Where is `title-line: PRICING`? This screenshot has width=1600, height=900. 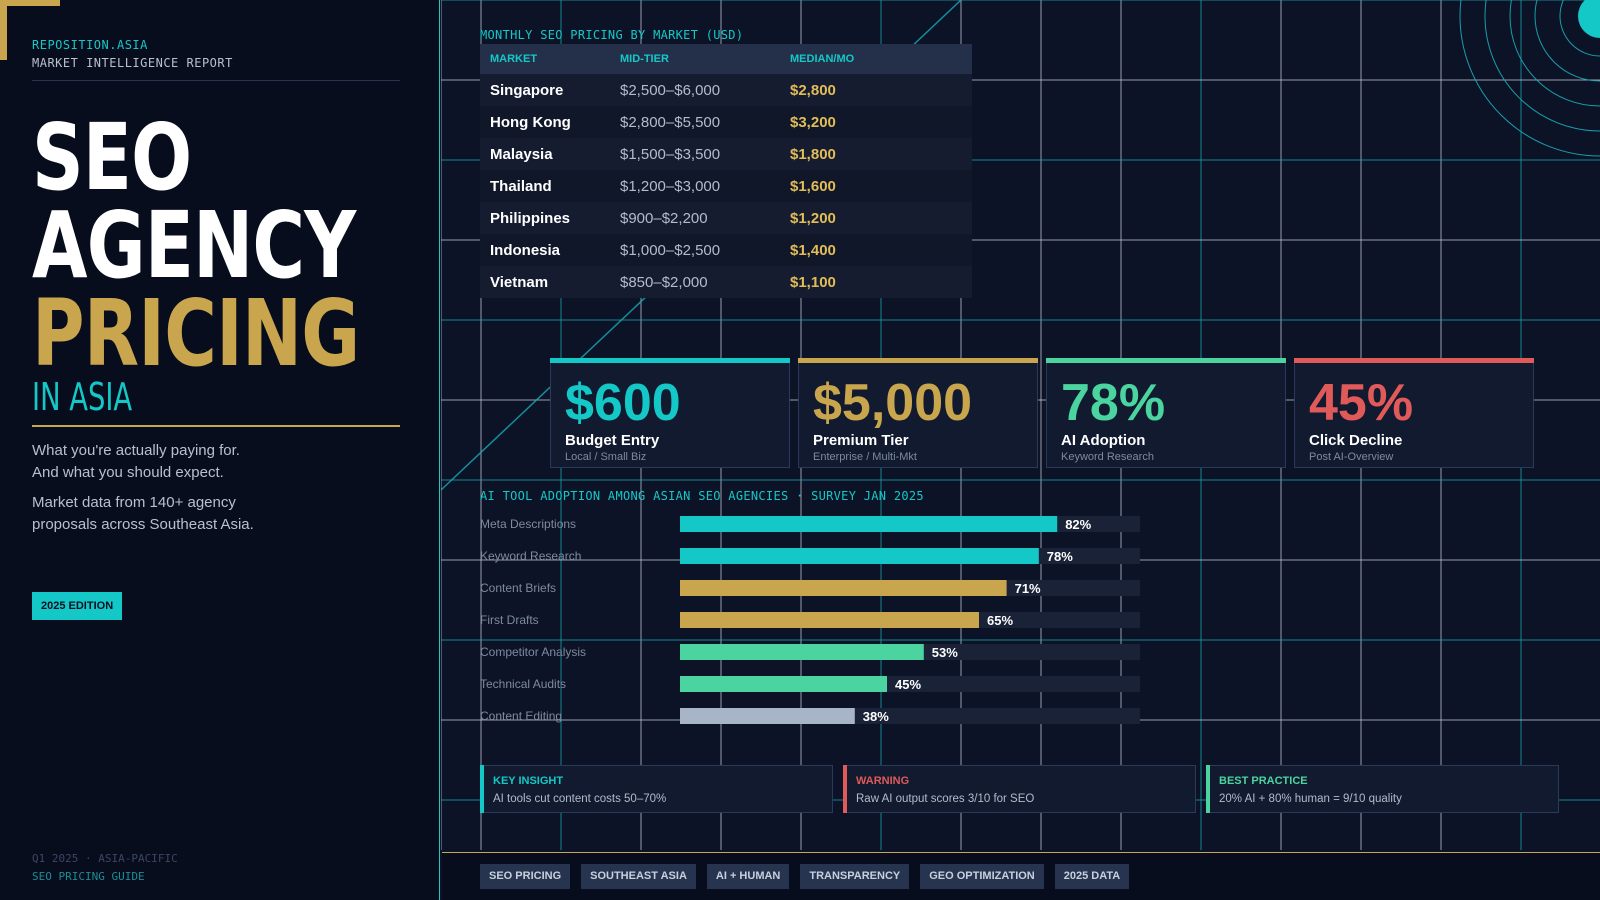
title-line: PRICING is located at coordinates (196, 333).